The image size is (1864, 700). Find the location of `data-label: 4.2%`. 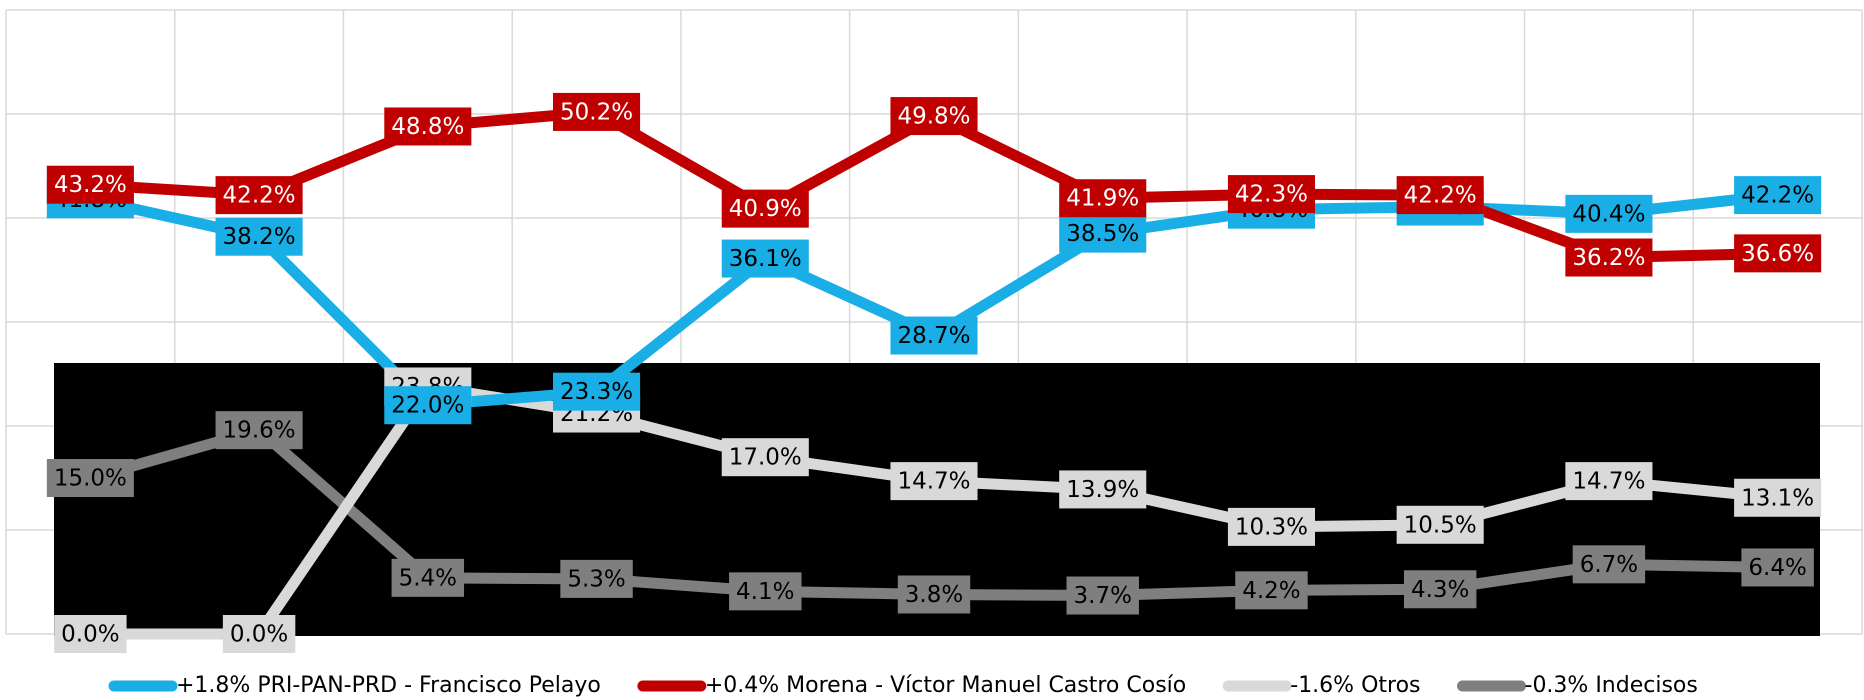

data-label: 4.2% is located at coordinates (1271, 590).